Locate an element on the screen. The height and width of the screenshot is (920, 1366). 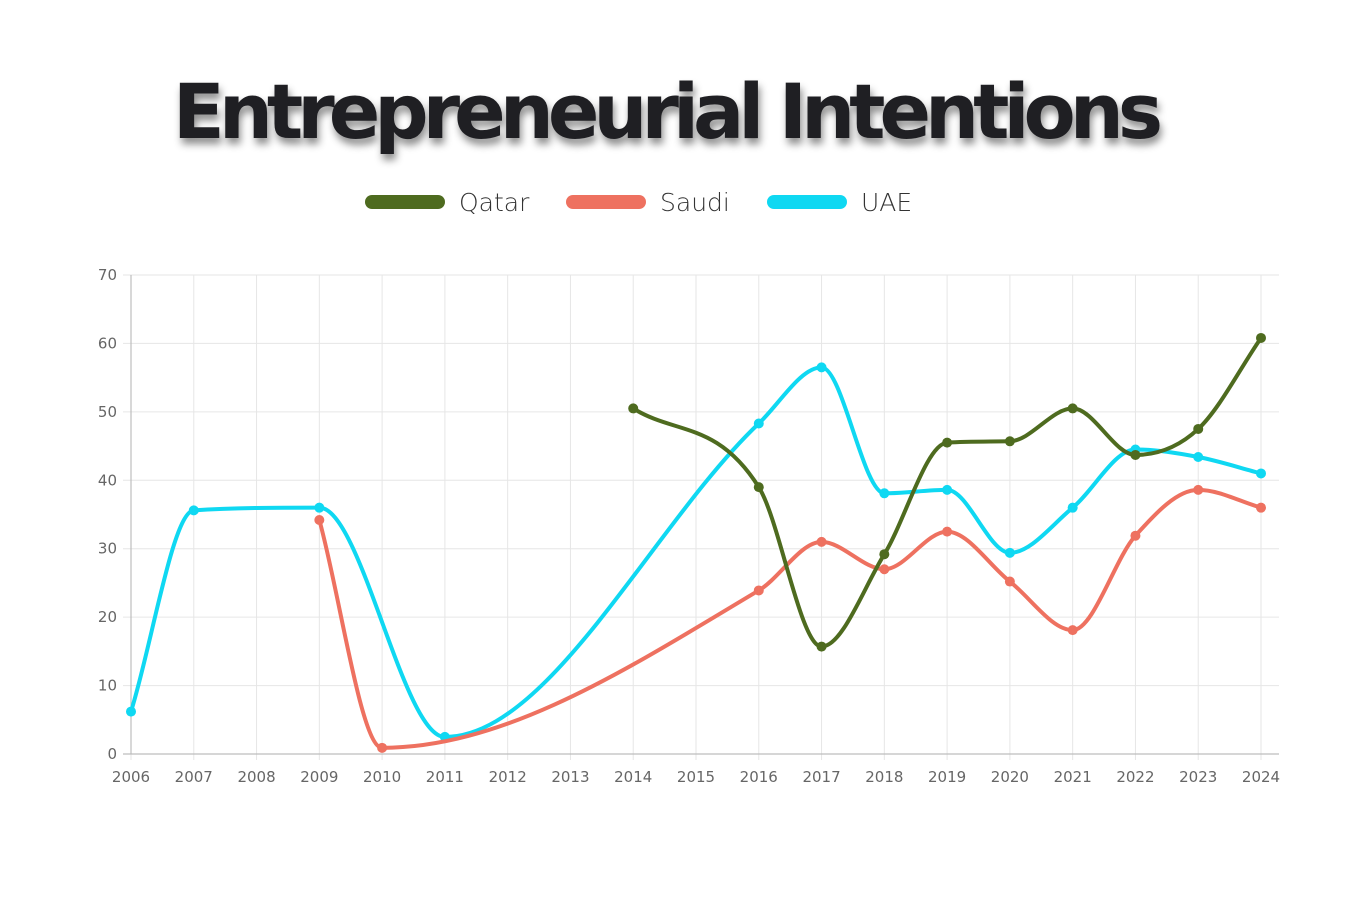
y-tick-label: 40 is located at coordinates (107, 480).